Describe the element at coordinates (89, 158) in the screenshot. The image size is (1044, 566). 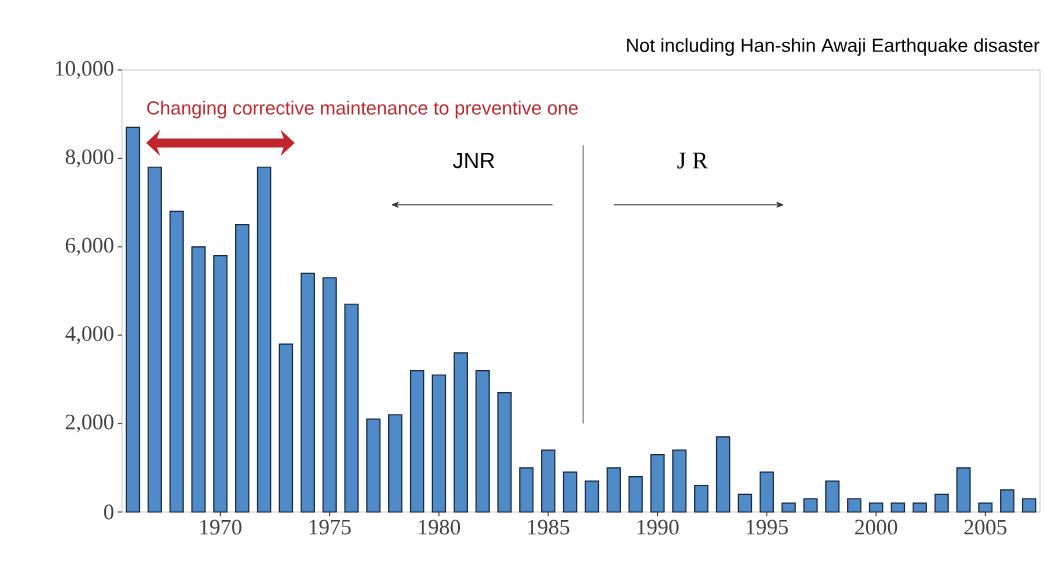
I see `y-tick-label: 8,000` at that location.